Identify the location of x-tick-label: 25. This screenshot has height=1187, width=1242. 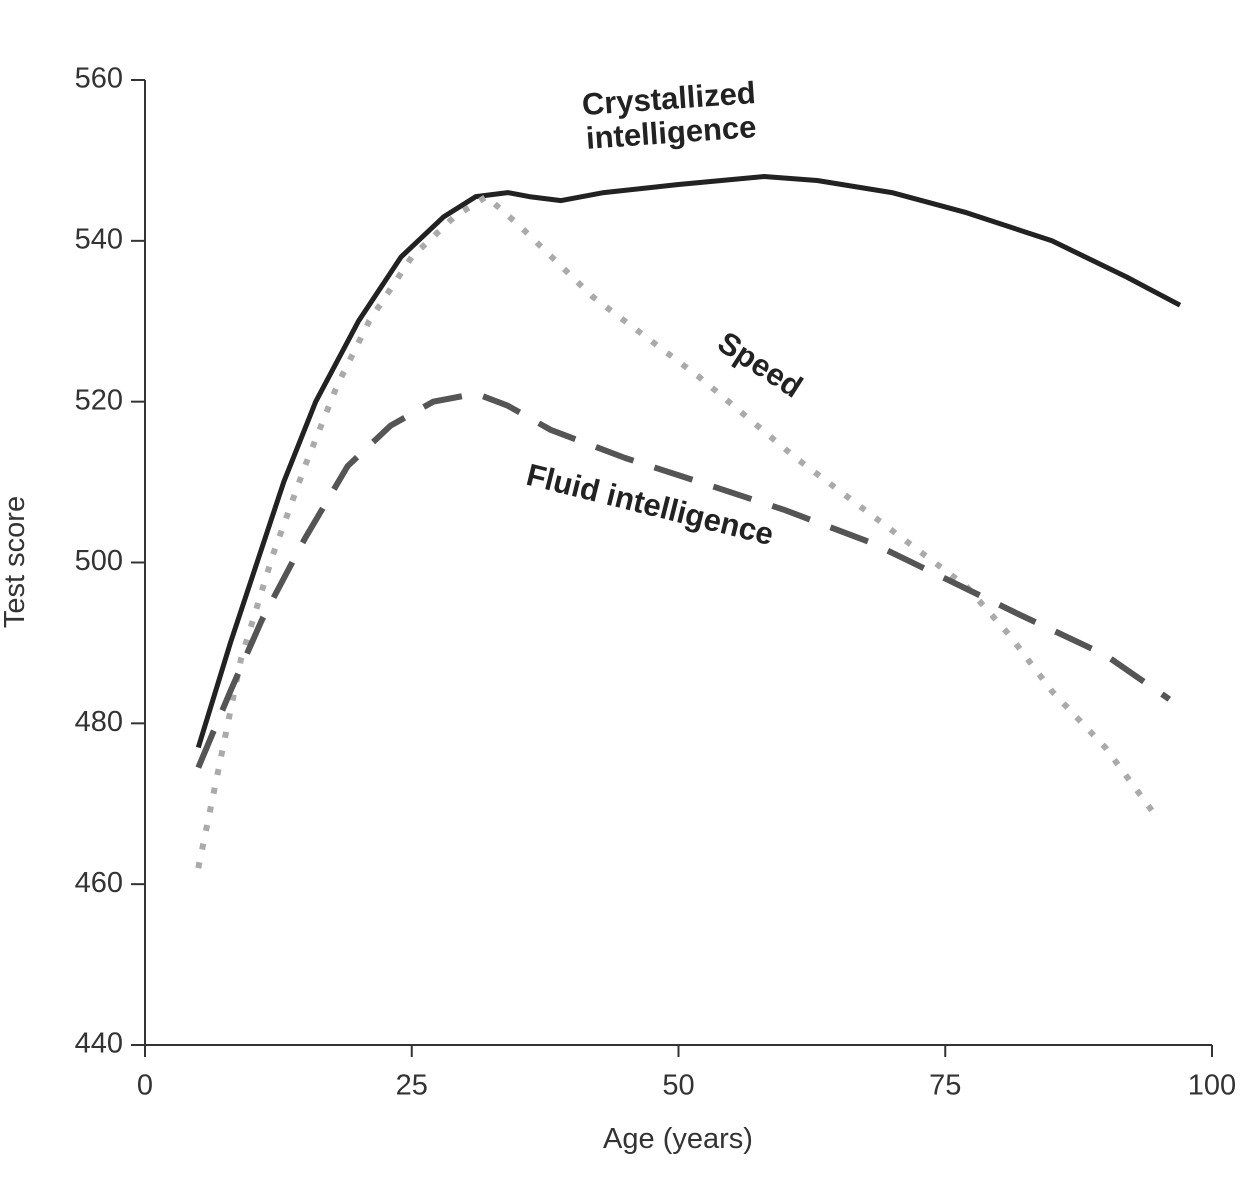
(412, 1086).